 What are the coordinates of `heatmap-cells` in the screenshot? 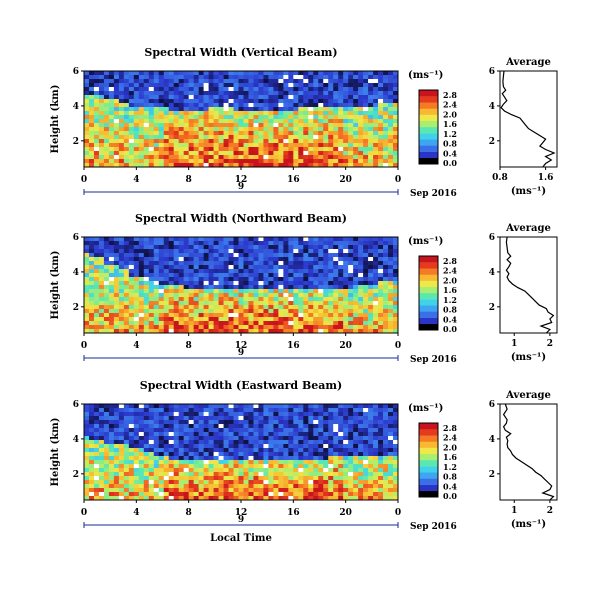 It's located at (241, 119).